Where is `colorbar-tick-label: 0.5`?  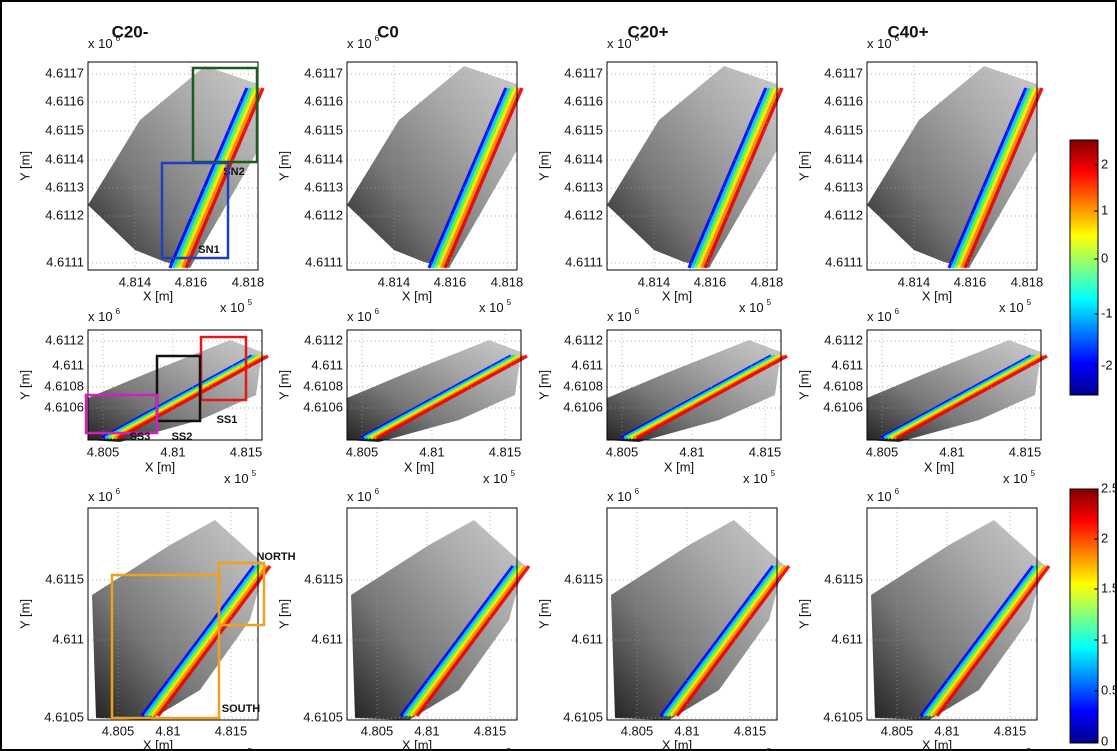
colorbar-tick-label: 0.5 is located at coordinates (1109, 689).